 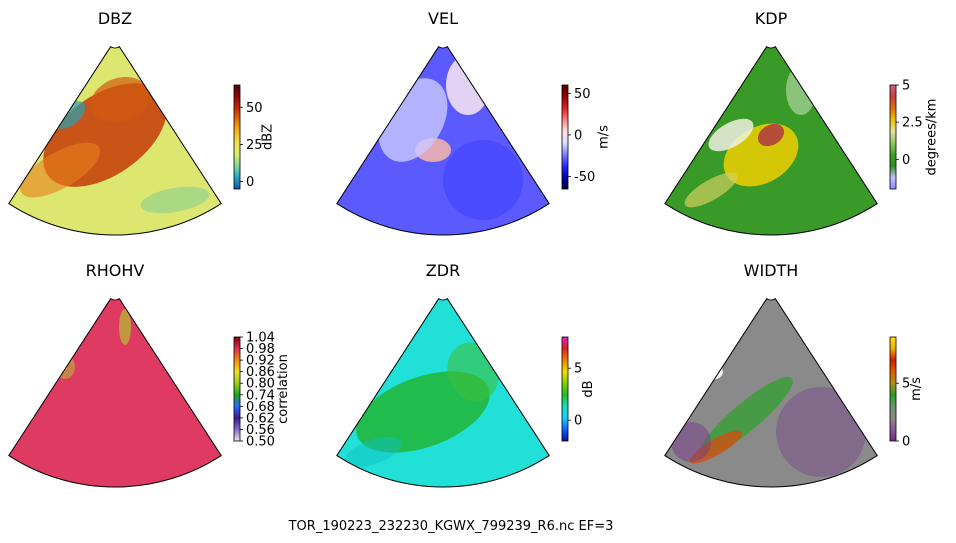 I want to click on colorbar: 0.500.560.620.680.740.800.860.920.981.04, so click(x=254, y=390).